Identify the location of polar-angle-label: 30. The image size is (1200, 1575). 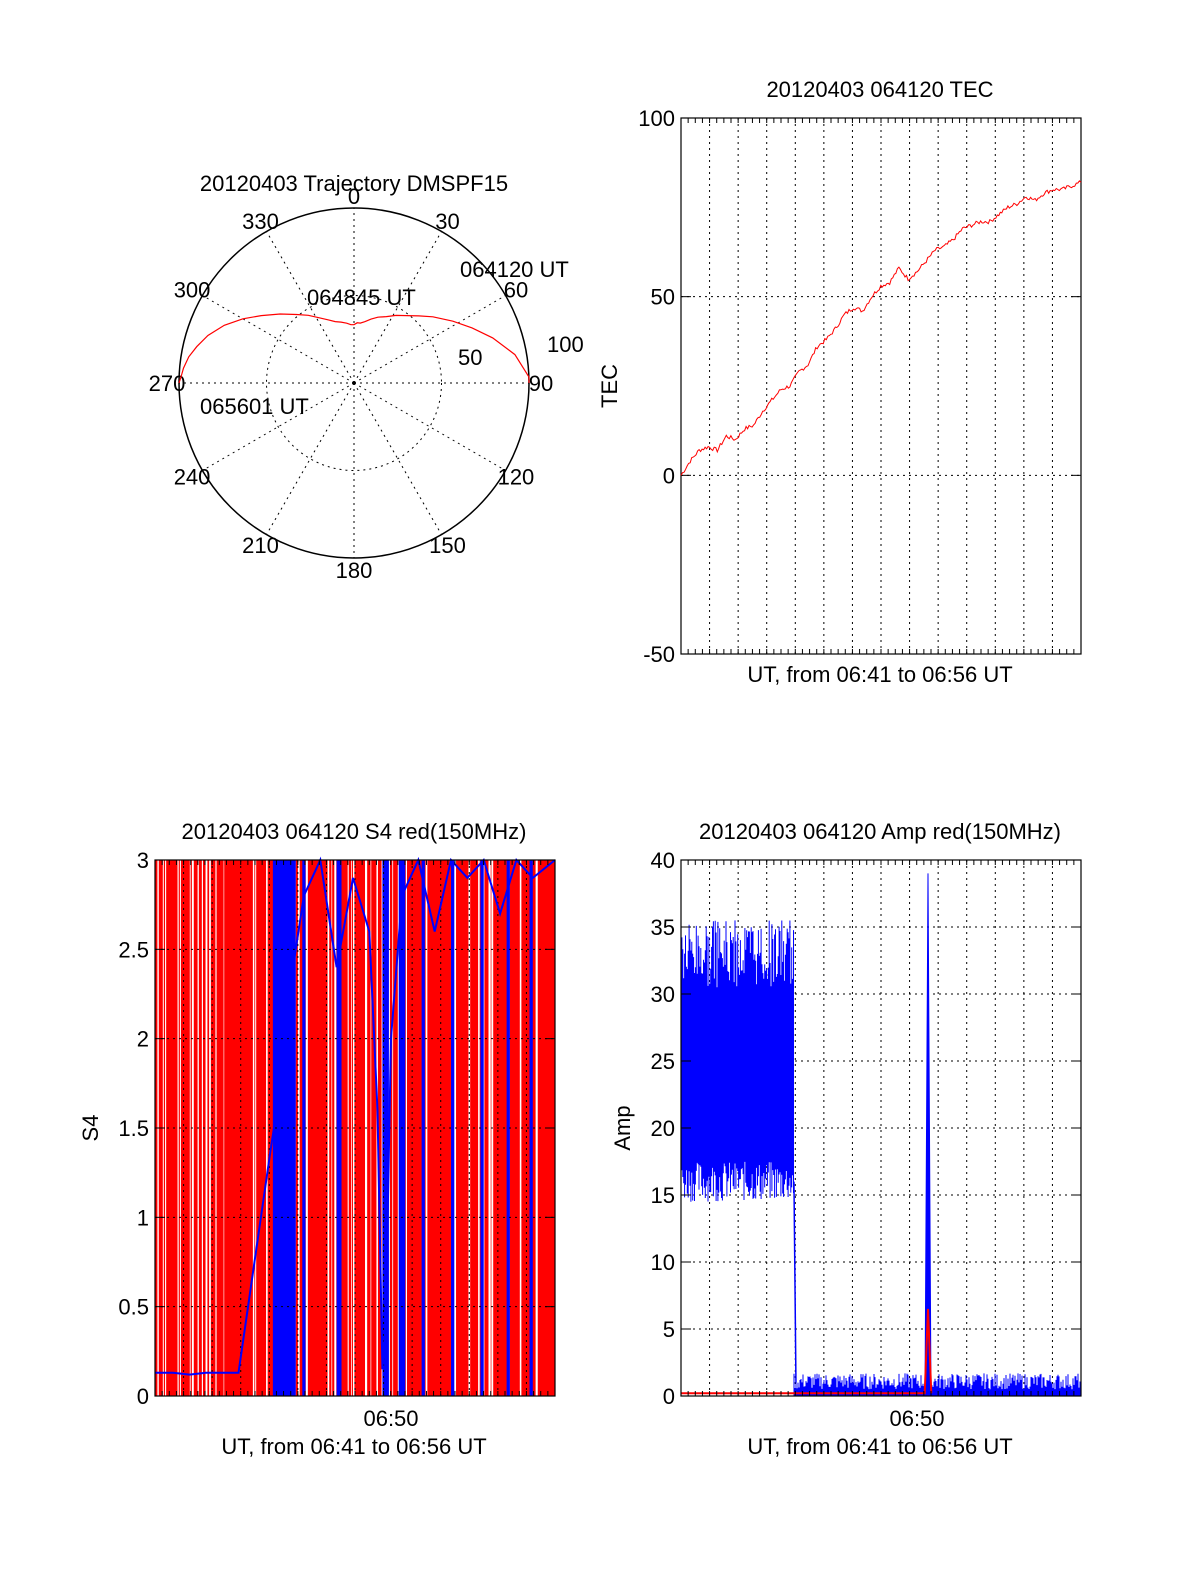
(447, 221).